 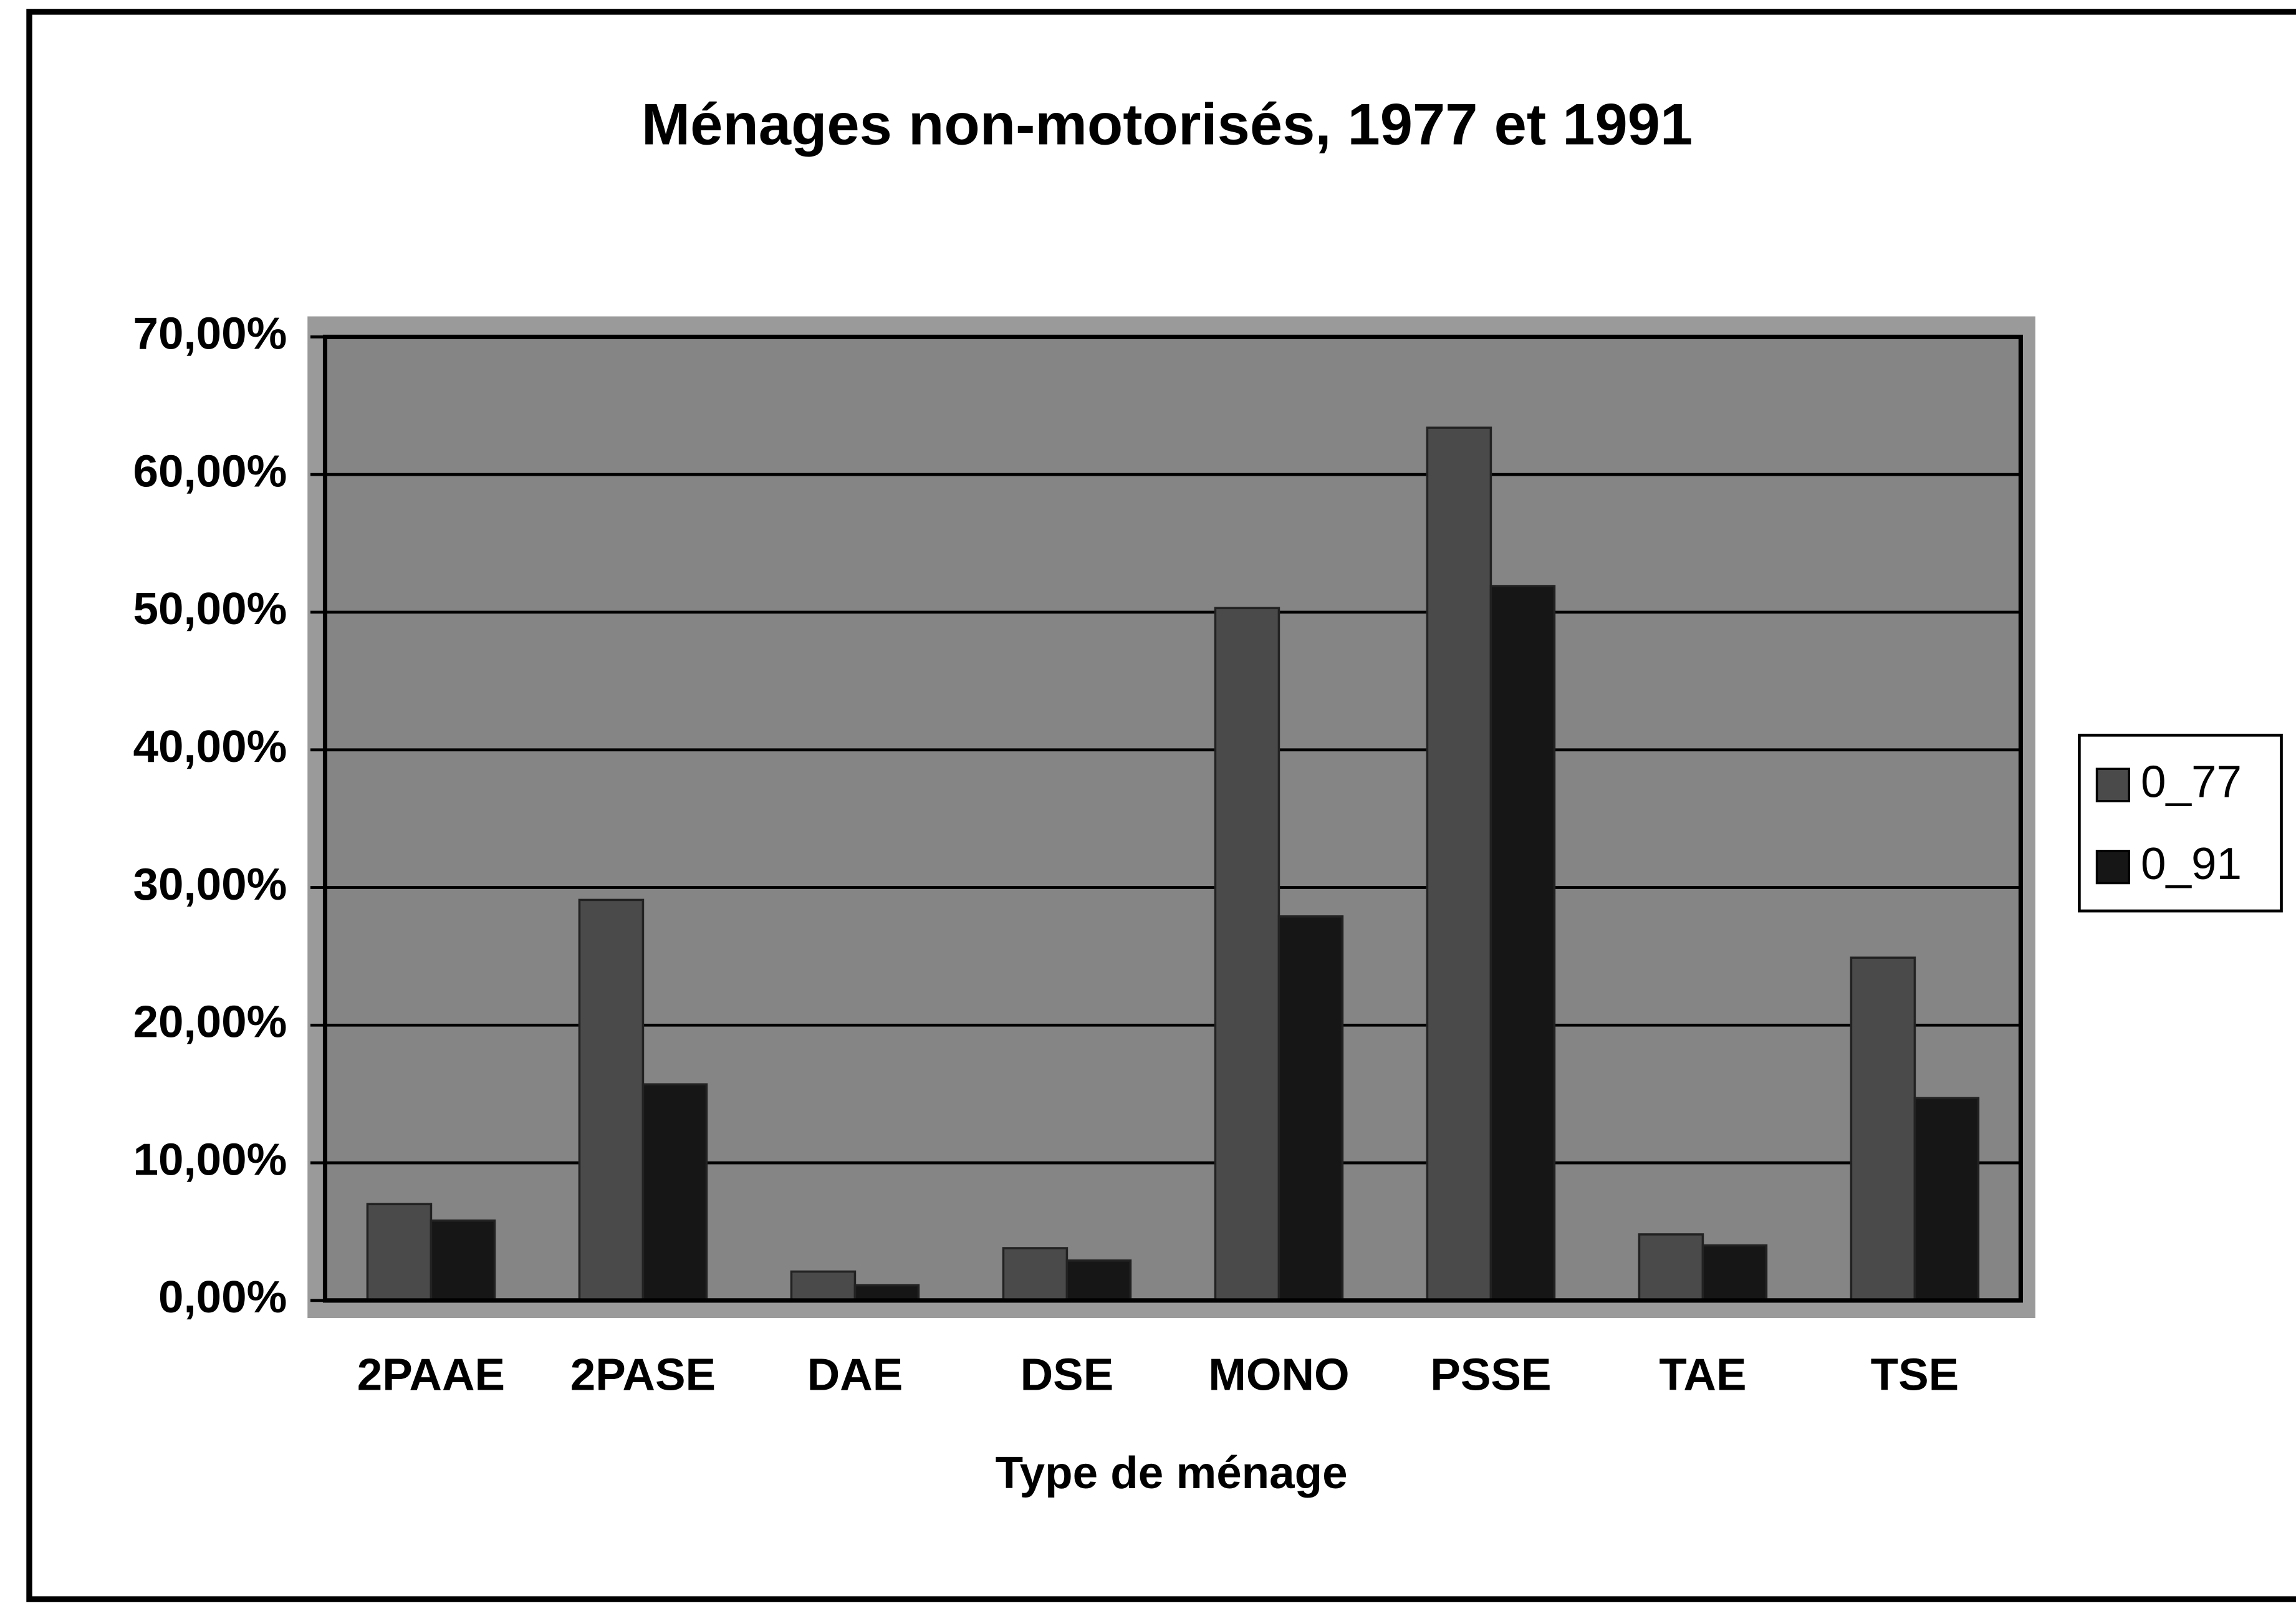 What do you see at coordinates (2191, 782) in the screenshot?
I see `legend-label: 0_77` at bounding box center [2191, 782].